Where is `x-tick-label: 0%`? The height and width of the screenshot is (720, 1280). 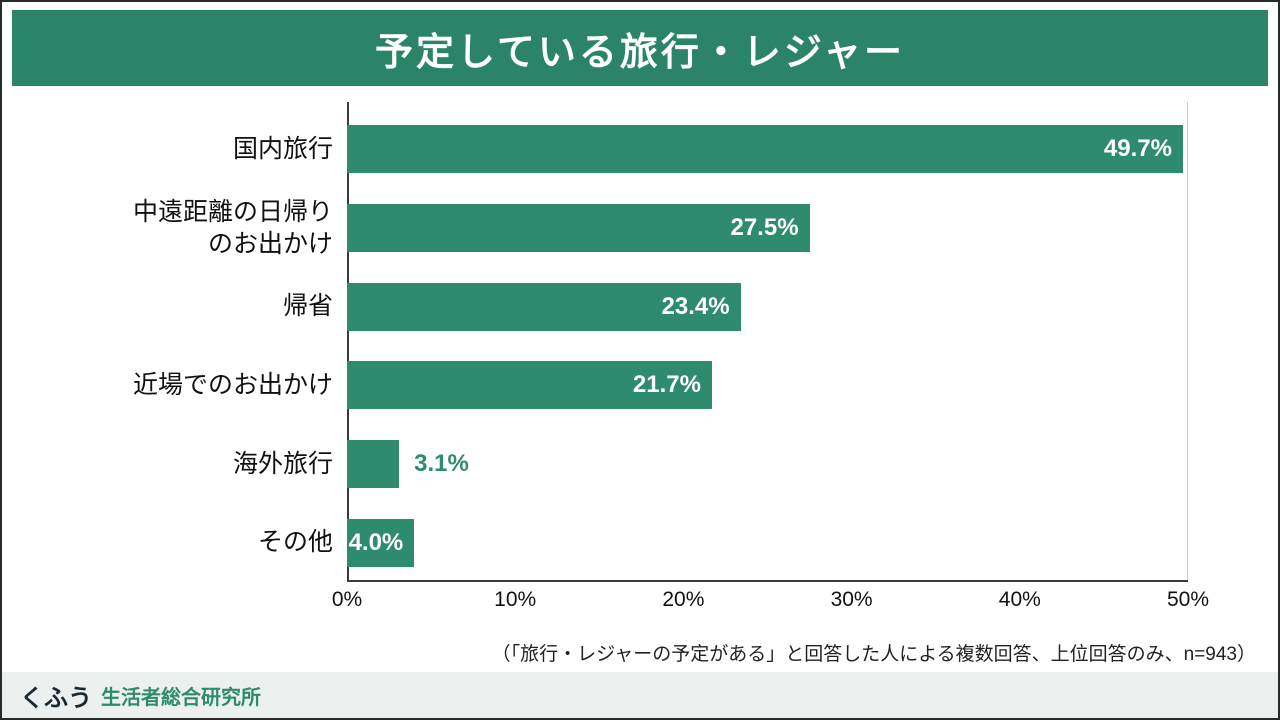 x-tick-label: 0% is located at coordinates (347, 599).